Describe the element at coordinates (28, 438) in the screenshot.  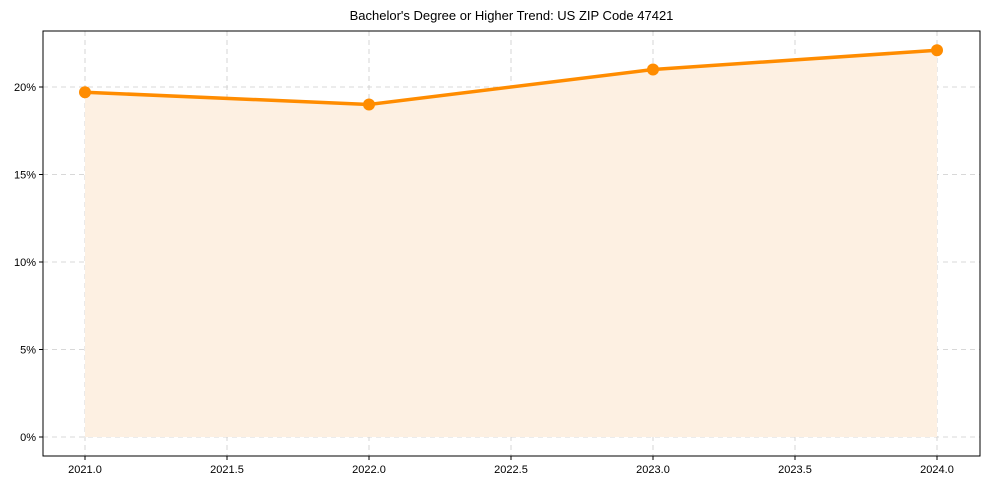
I see `y-tick-label: 0%` at that location.